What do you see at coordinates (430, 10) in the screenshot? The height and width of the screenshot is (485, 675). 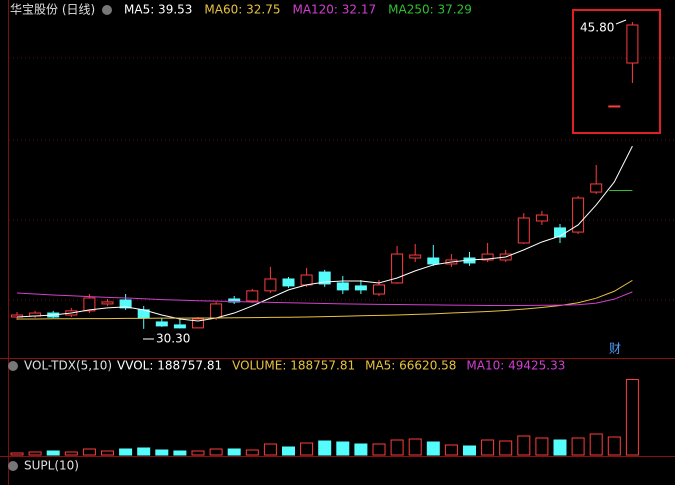 I see `legend-entry: MA250: 37.29` at bounding box center [430, 10].